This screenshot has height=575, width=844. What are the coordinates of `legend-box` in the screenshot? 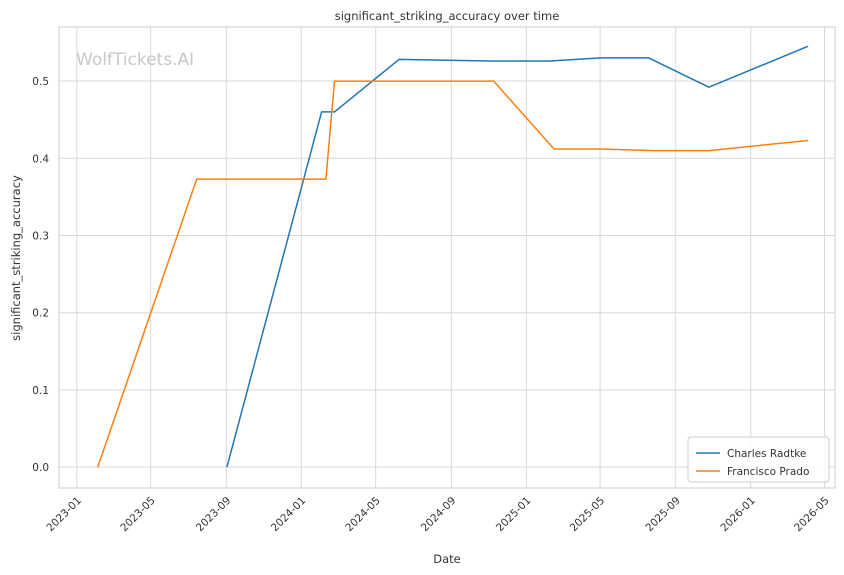 It's located at (758, 459).